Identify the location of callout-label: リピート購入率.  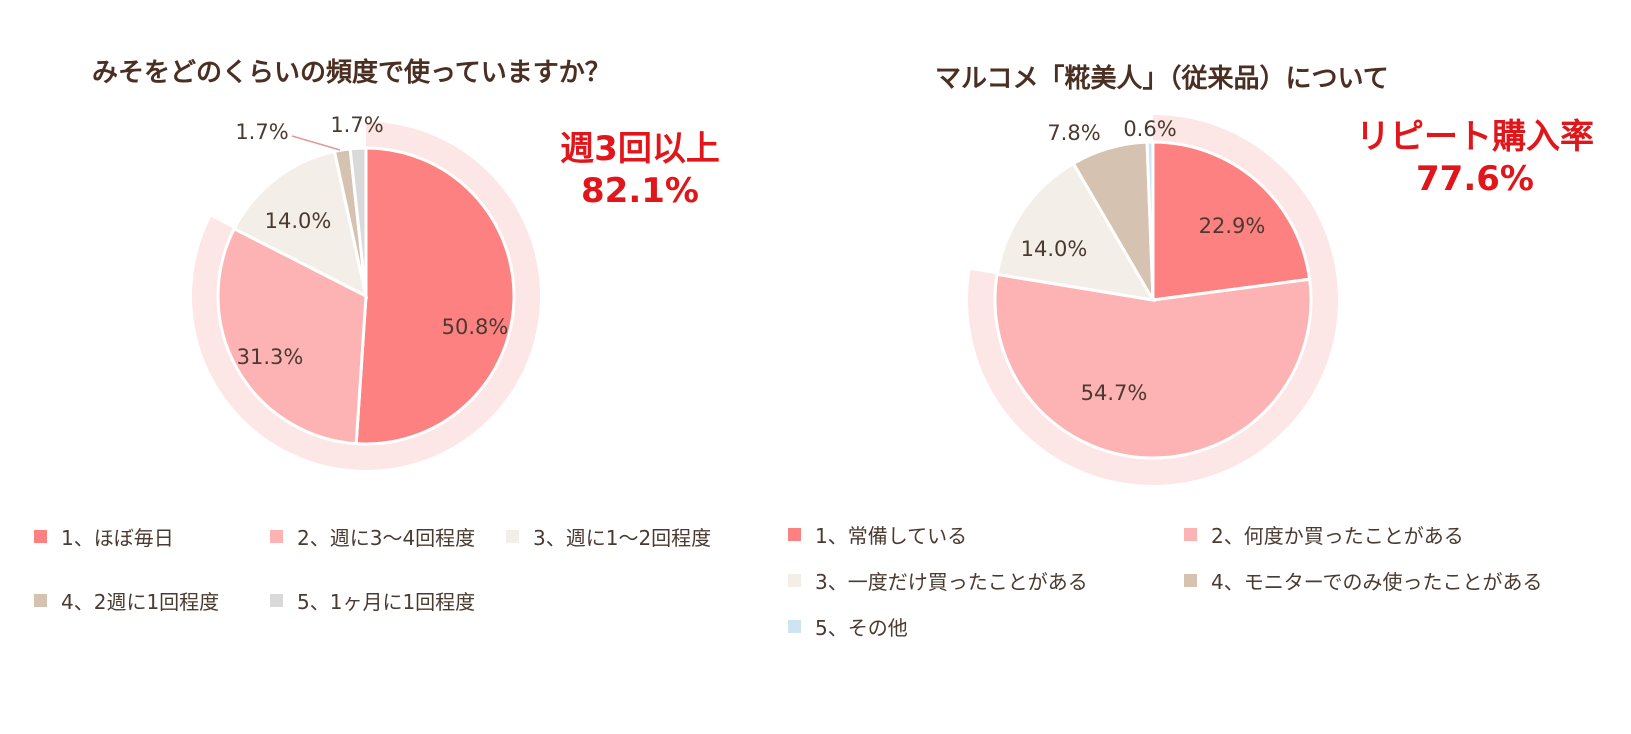
(1475, 137).